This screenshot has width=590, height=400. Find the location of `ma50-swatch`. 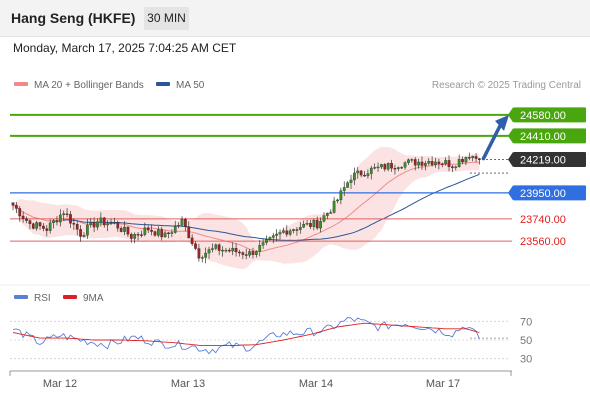

ma50-swatch is located at coordinates (163, 84).